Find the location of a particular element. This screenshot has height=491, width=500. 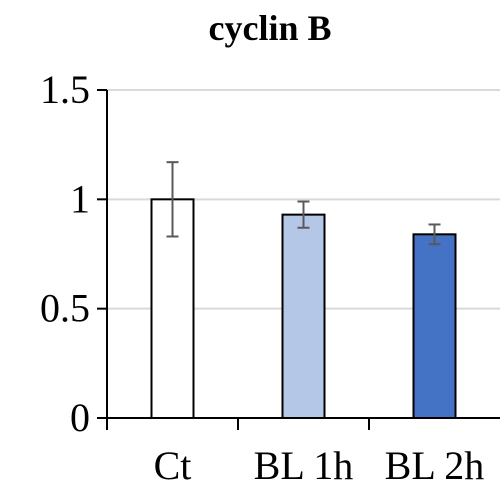

y-tick-label-1: 0.5 is located at coordinates (65, 308).